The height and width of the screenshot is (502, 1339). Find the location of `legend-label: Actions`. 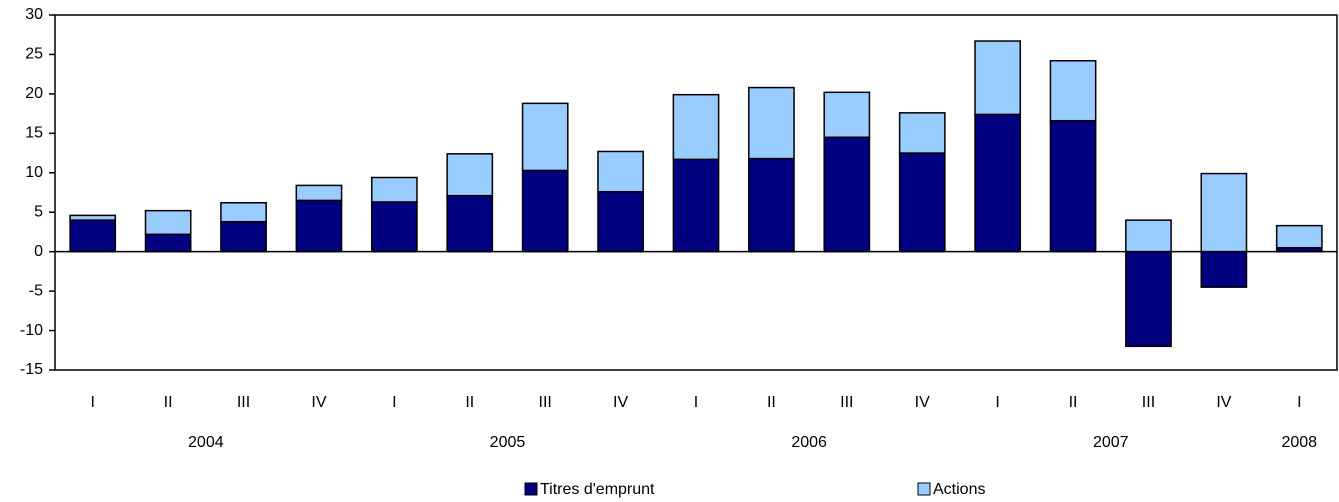

legend-label: Actions is located at coordinates (959, 489).